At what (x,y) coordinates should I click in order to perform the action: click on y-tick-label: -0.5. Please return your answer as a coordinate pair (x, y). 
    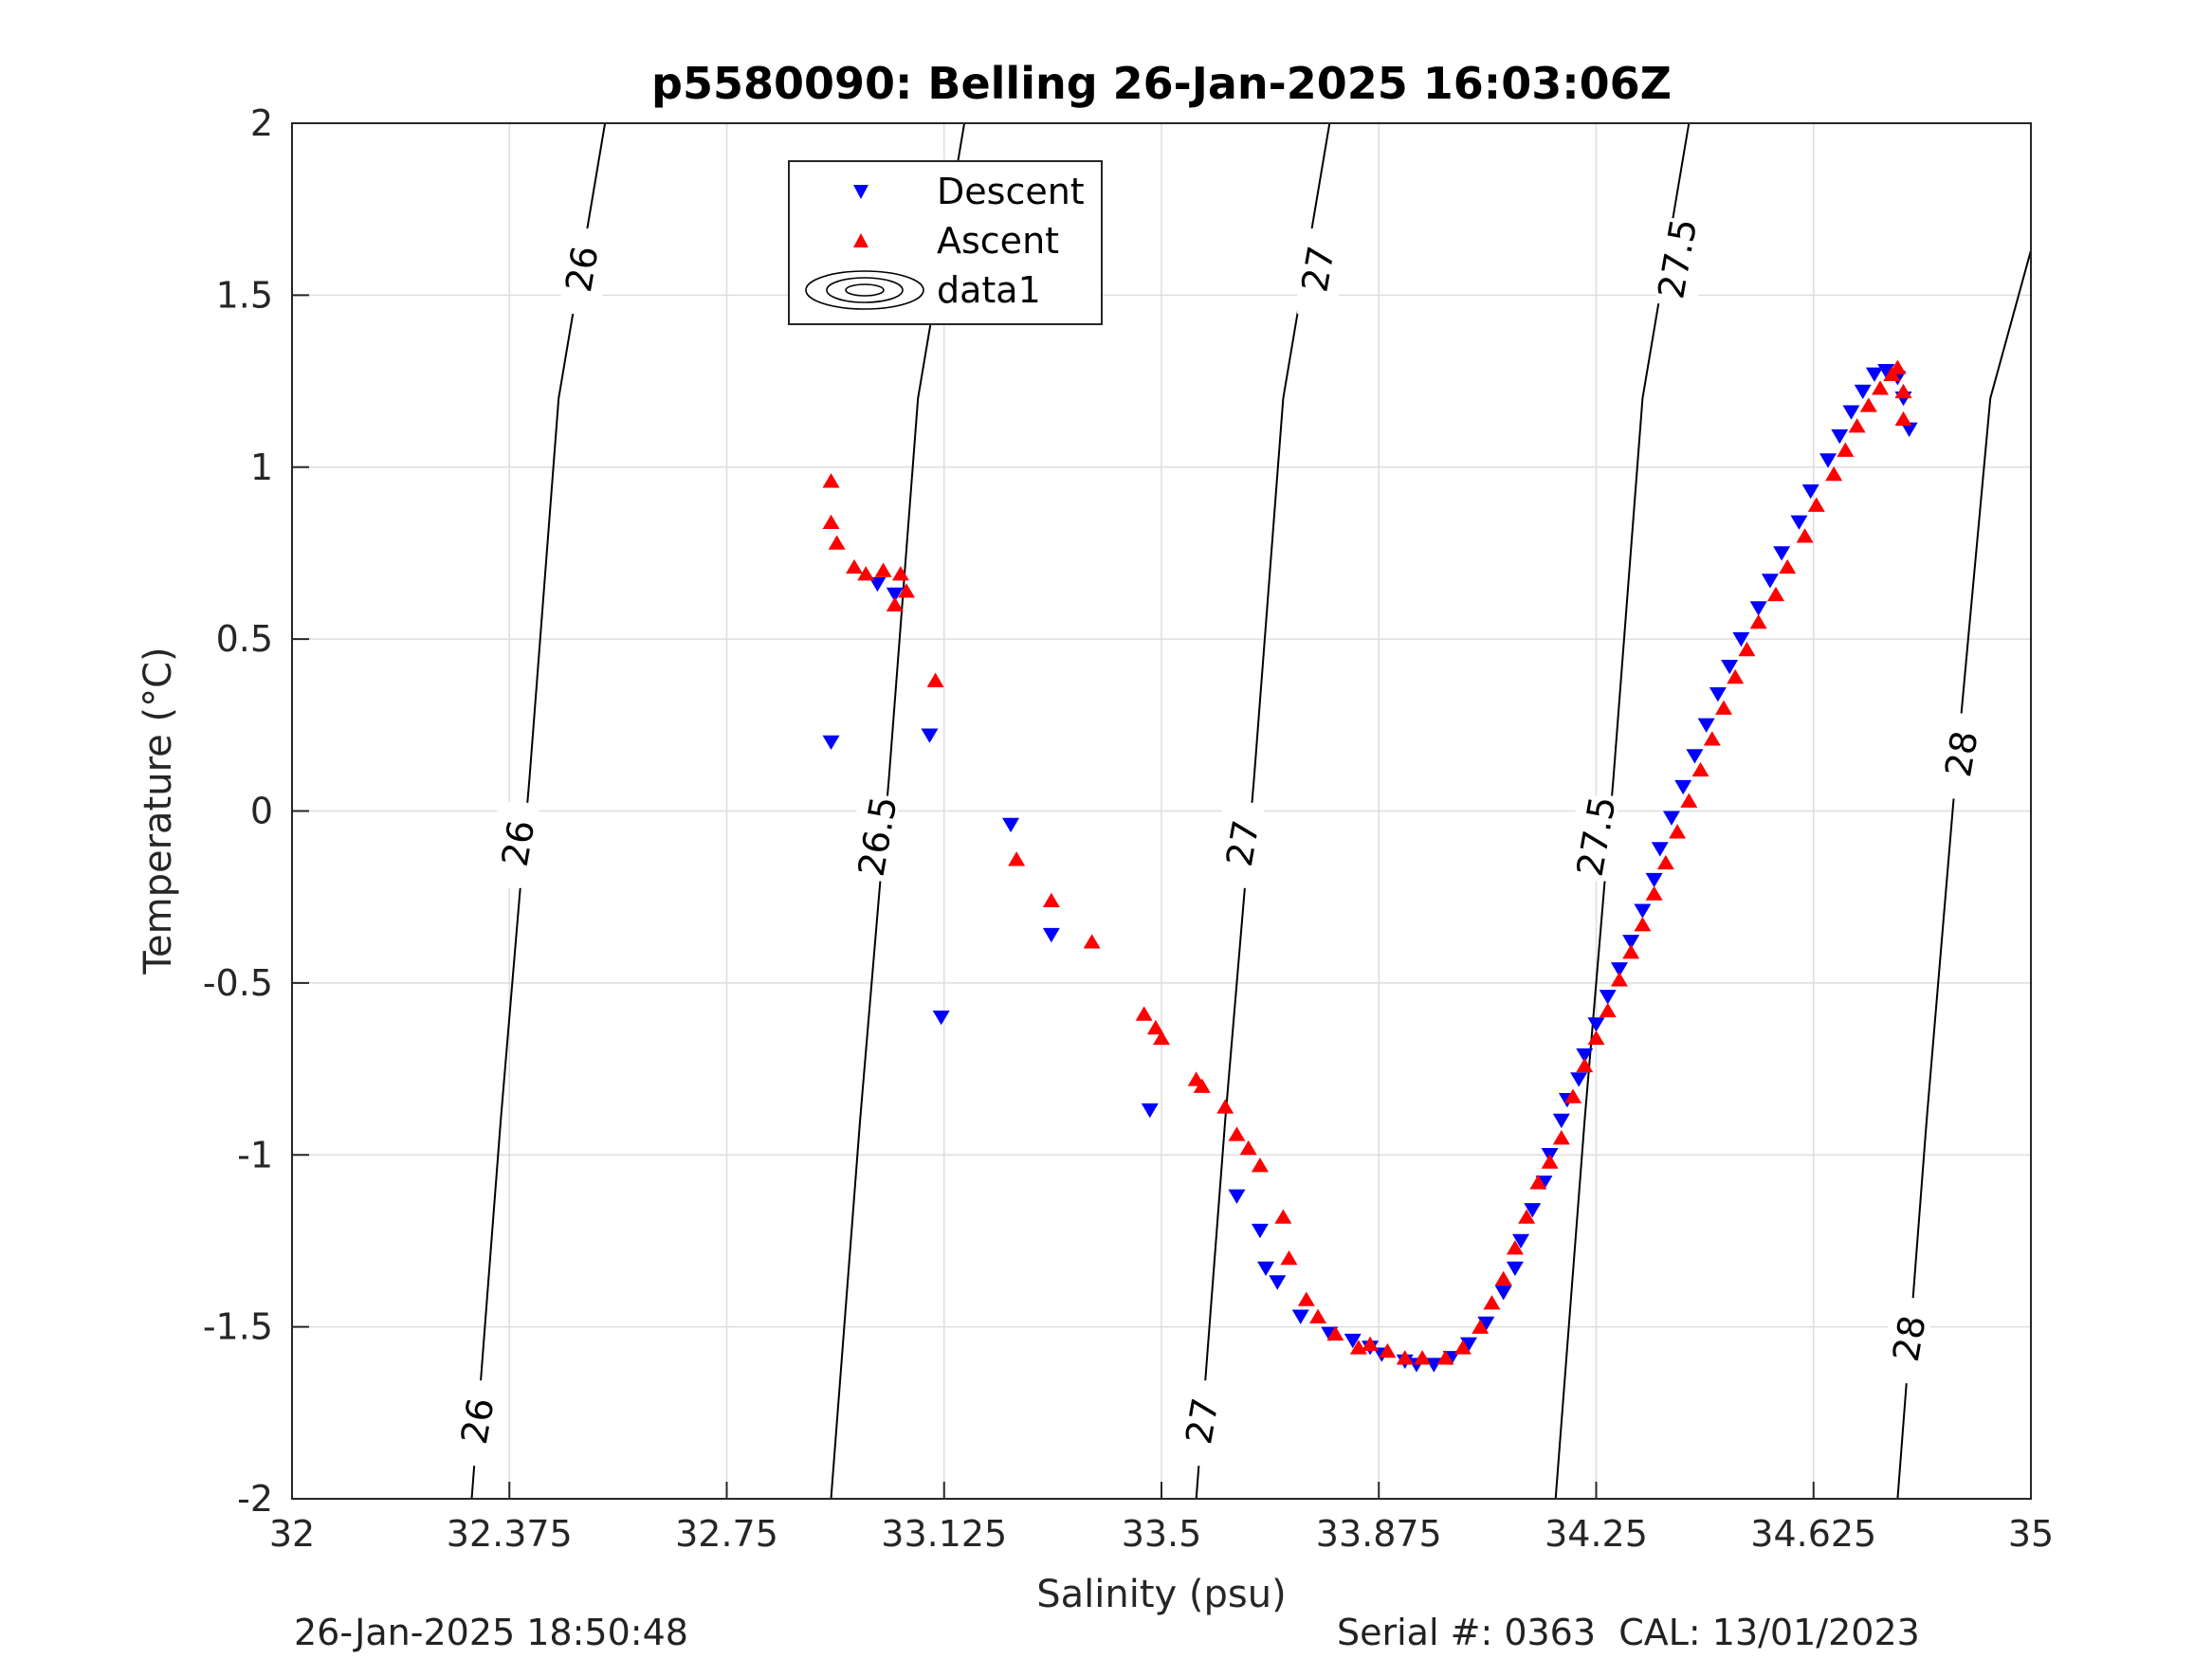
    Looking at the image, I should click on (238, 983).